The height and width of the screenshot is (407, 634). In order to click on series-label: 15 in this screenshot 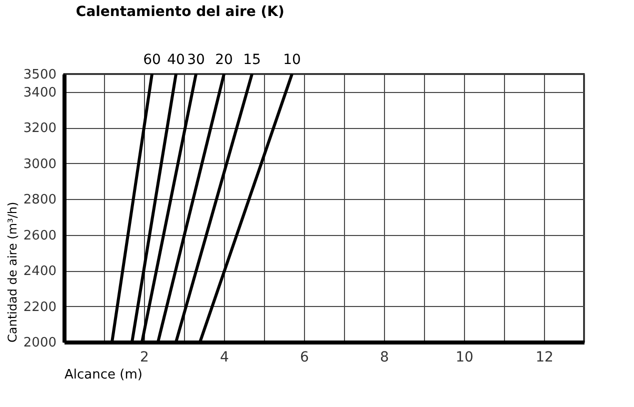, I will do `click(252, 60)`.